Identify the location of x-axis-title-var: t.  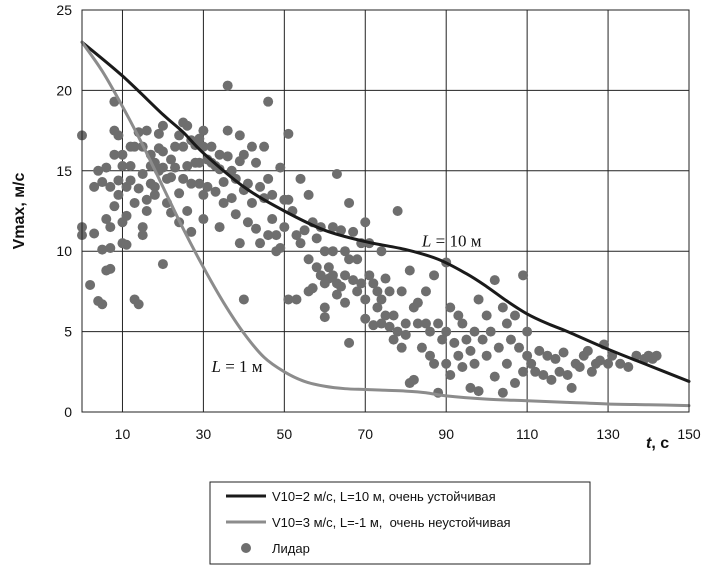
(649, 443).